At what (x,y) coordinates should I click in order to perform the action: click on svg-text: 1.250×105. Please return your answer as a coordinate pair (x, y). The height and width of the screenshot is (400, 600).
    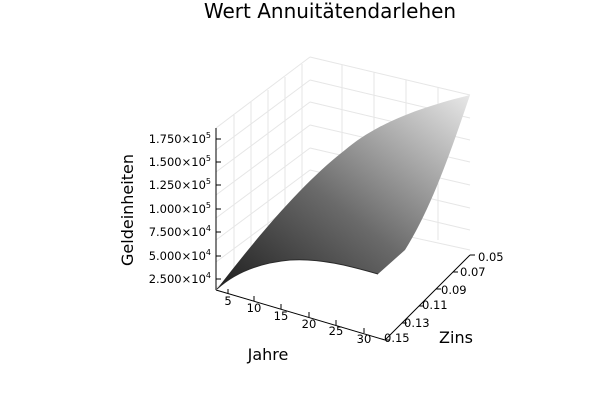
    Looking at the image, I should click on (180, 184).